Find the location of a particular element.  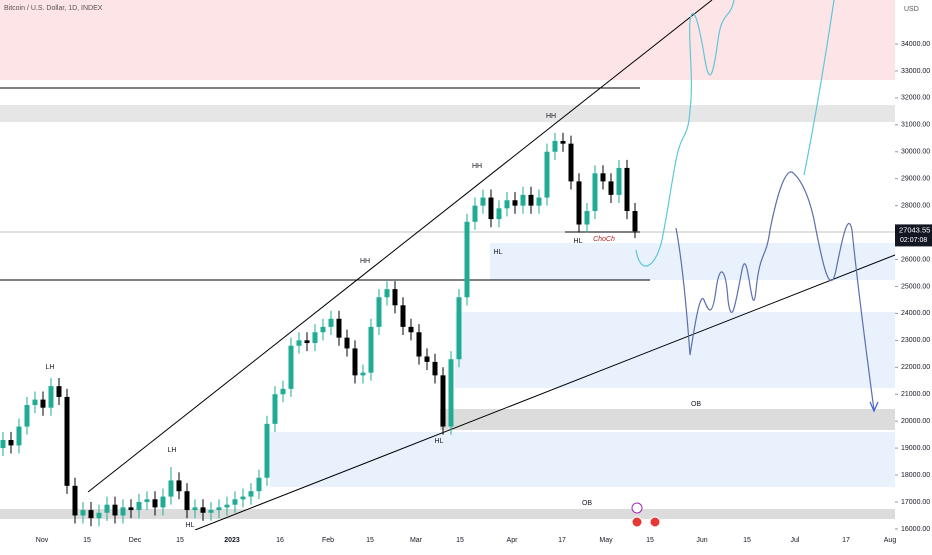

x-tick-label: Jun is located at coordinates (701, 540).